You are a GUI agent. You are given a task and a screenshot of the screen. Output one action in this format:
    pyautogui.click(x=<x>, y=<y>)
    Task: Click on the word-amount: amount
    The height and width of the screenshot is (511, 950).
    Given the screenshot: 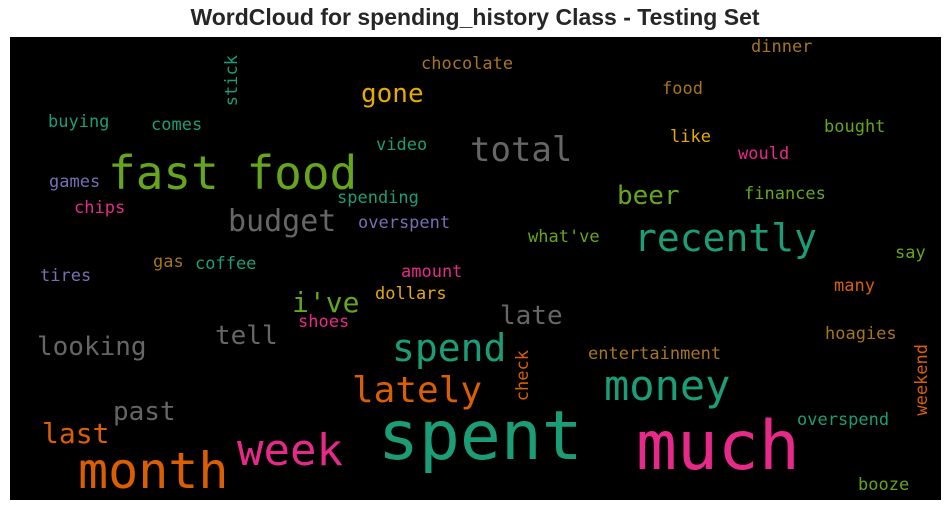 What is the action you would take?
    pyautogui.click(x=432, y=272)
    